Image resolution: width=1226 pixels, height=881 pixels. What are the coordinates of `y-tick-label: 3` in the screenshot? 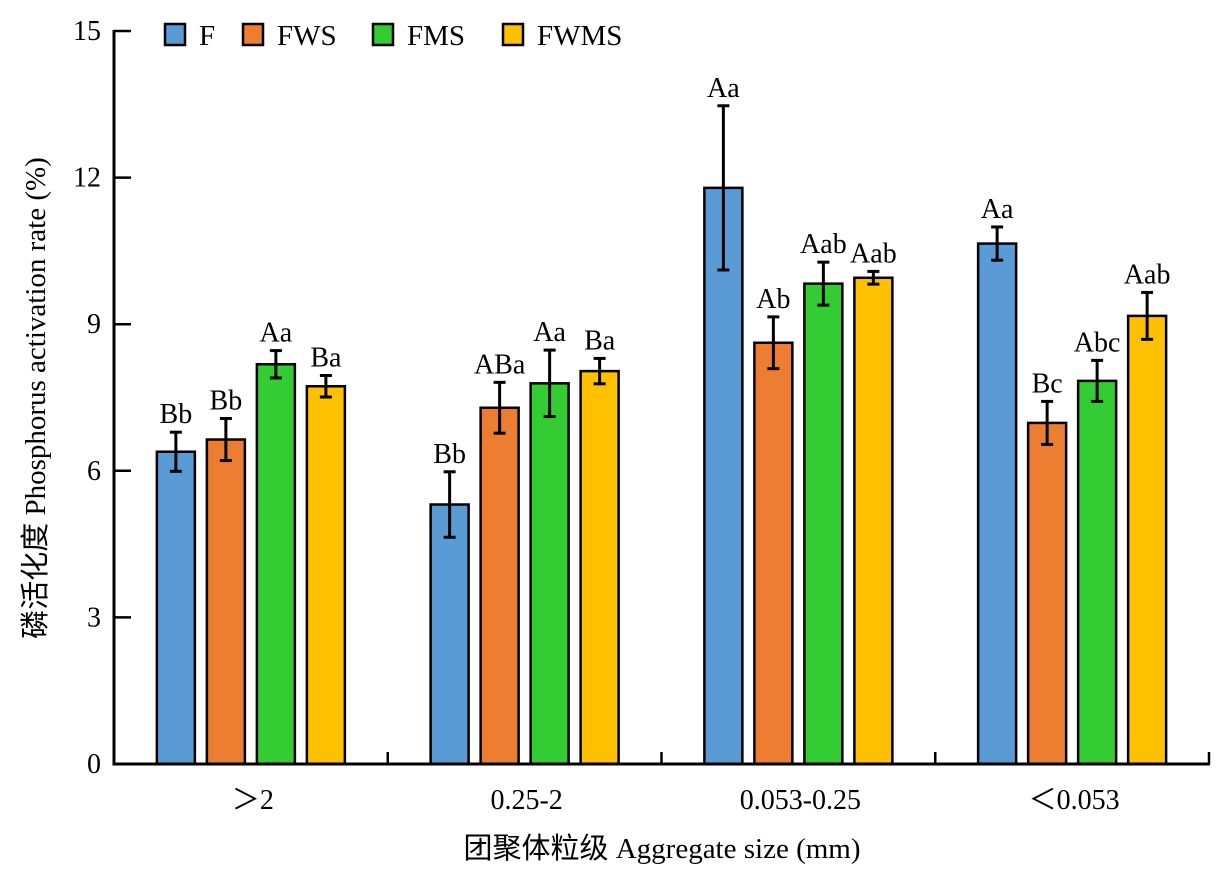 It's located at (94, 617).